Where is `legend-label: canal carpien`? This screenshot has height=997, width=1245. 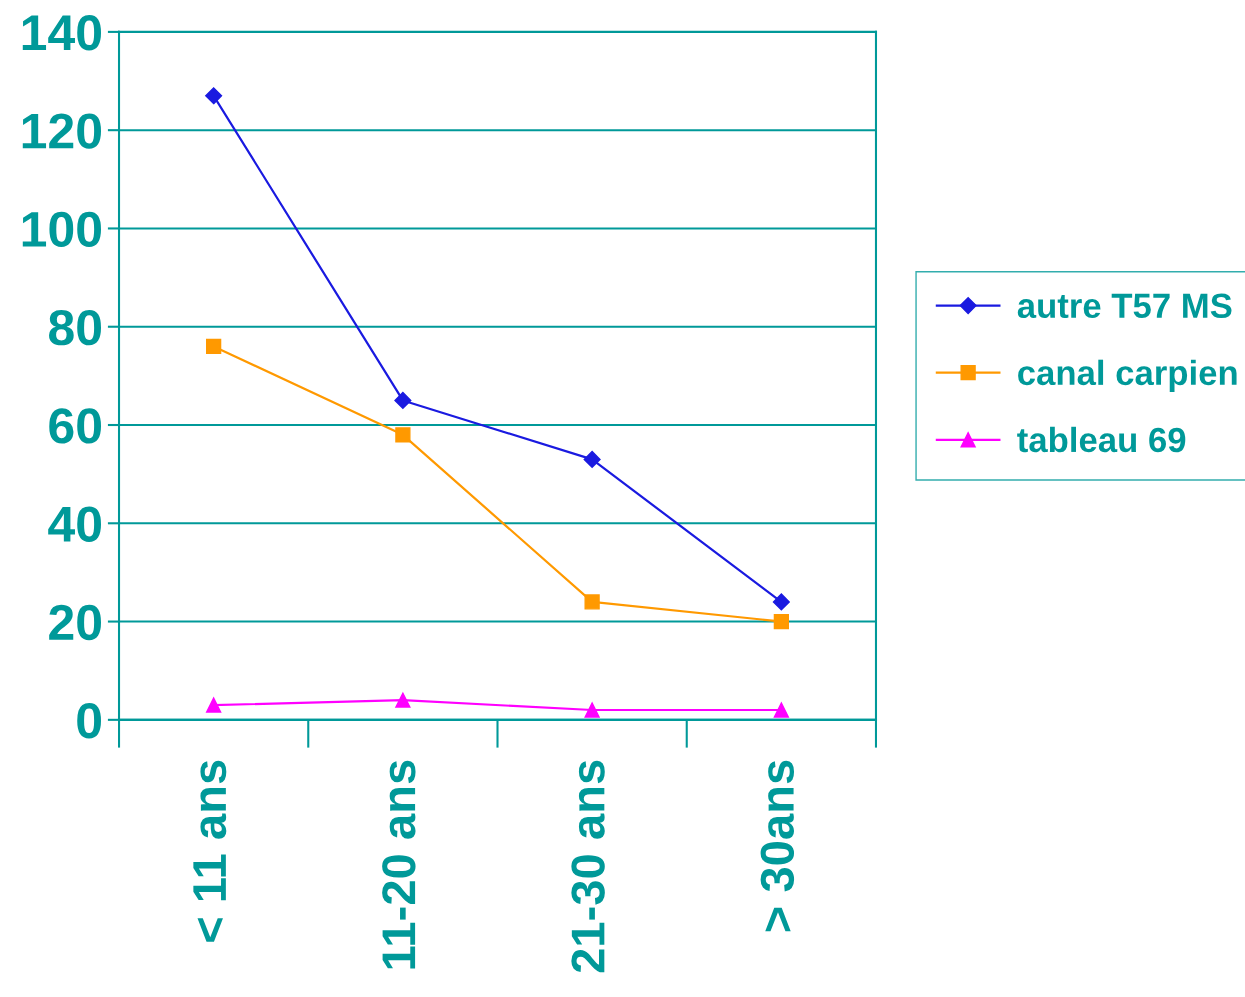 legend-label: canal carpien is located at coordinates (1127, 376).